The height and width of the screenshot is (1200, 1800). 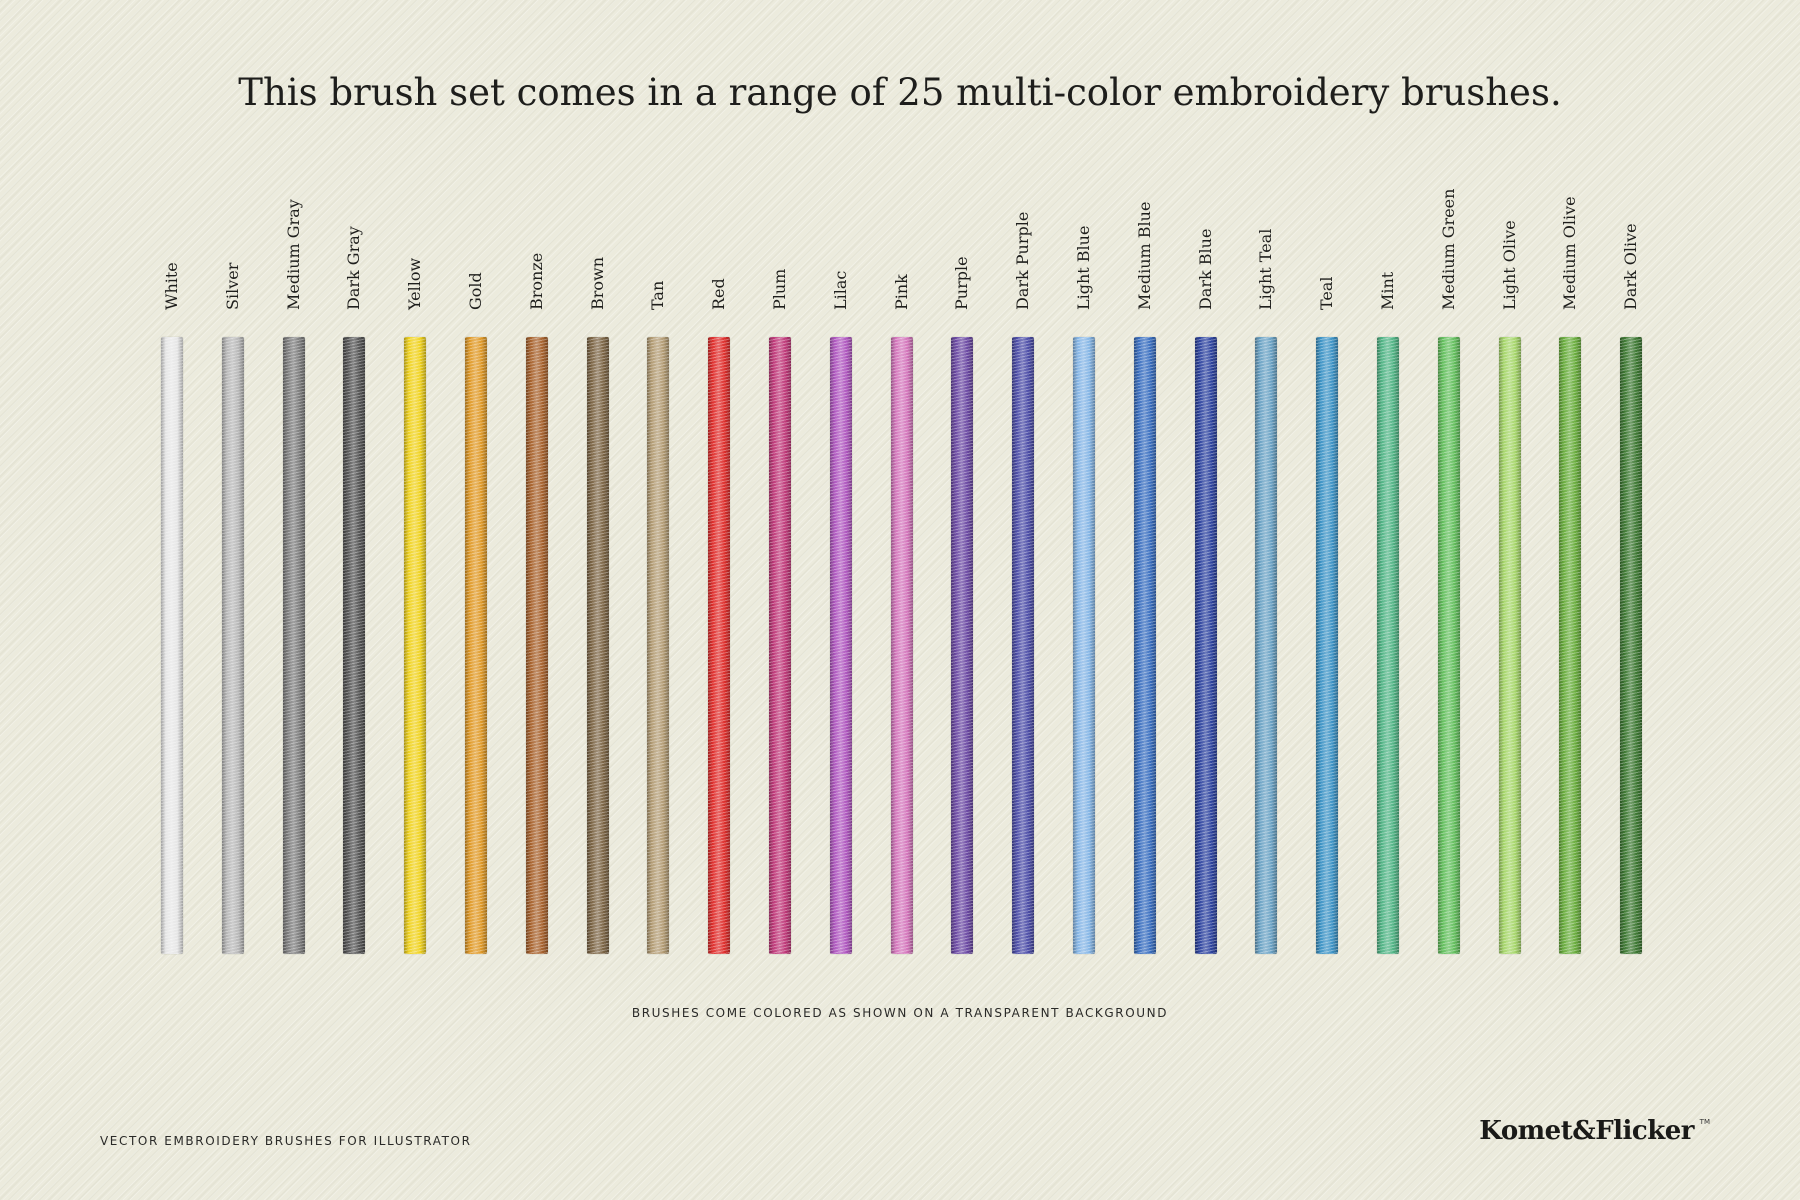 I want to click on brush-color-label: Medium Olive, so click(x=1570, y=253).